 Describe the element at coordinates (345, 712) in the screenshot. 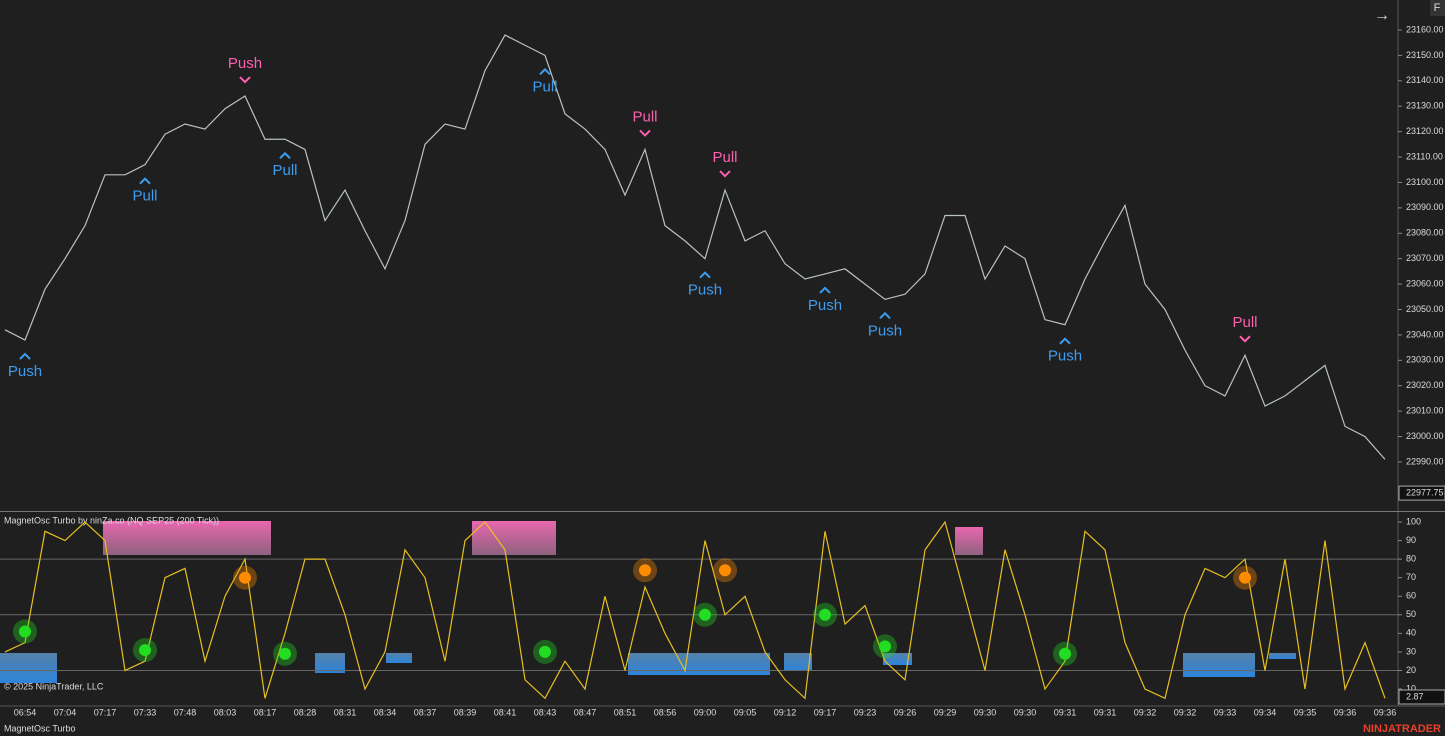

I see `x-tick-label: 08:31` at that location.